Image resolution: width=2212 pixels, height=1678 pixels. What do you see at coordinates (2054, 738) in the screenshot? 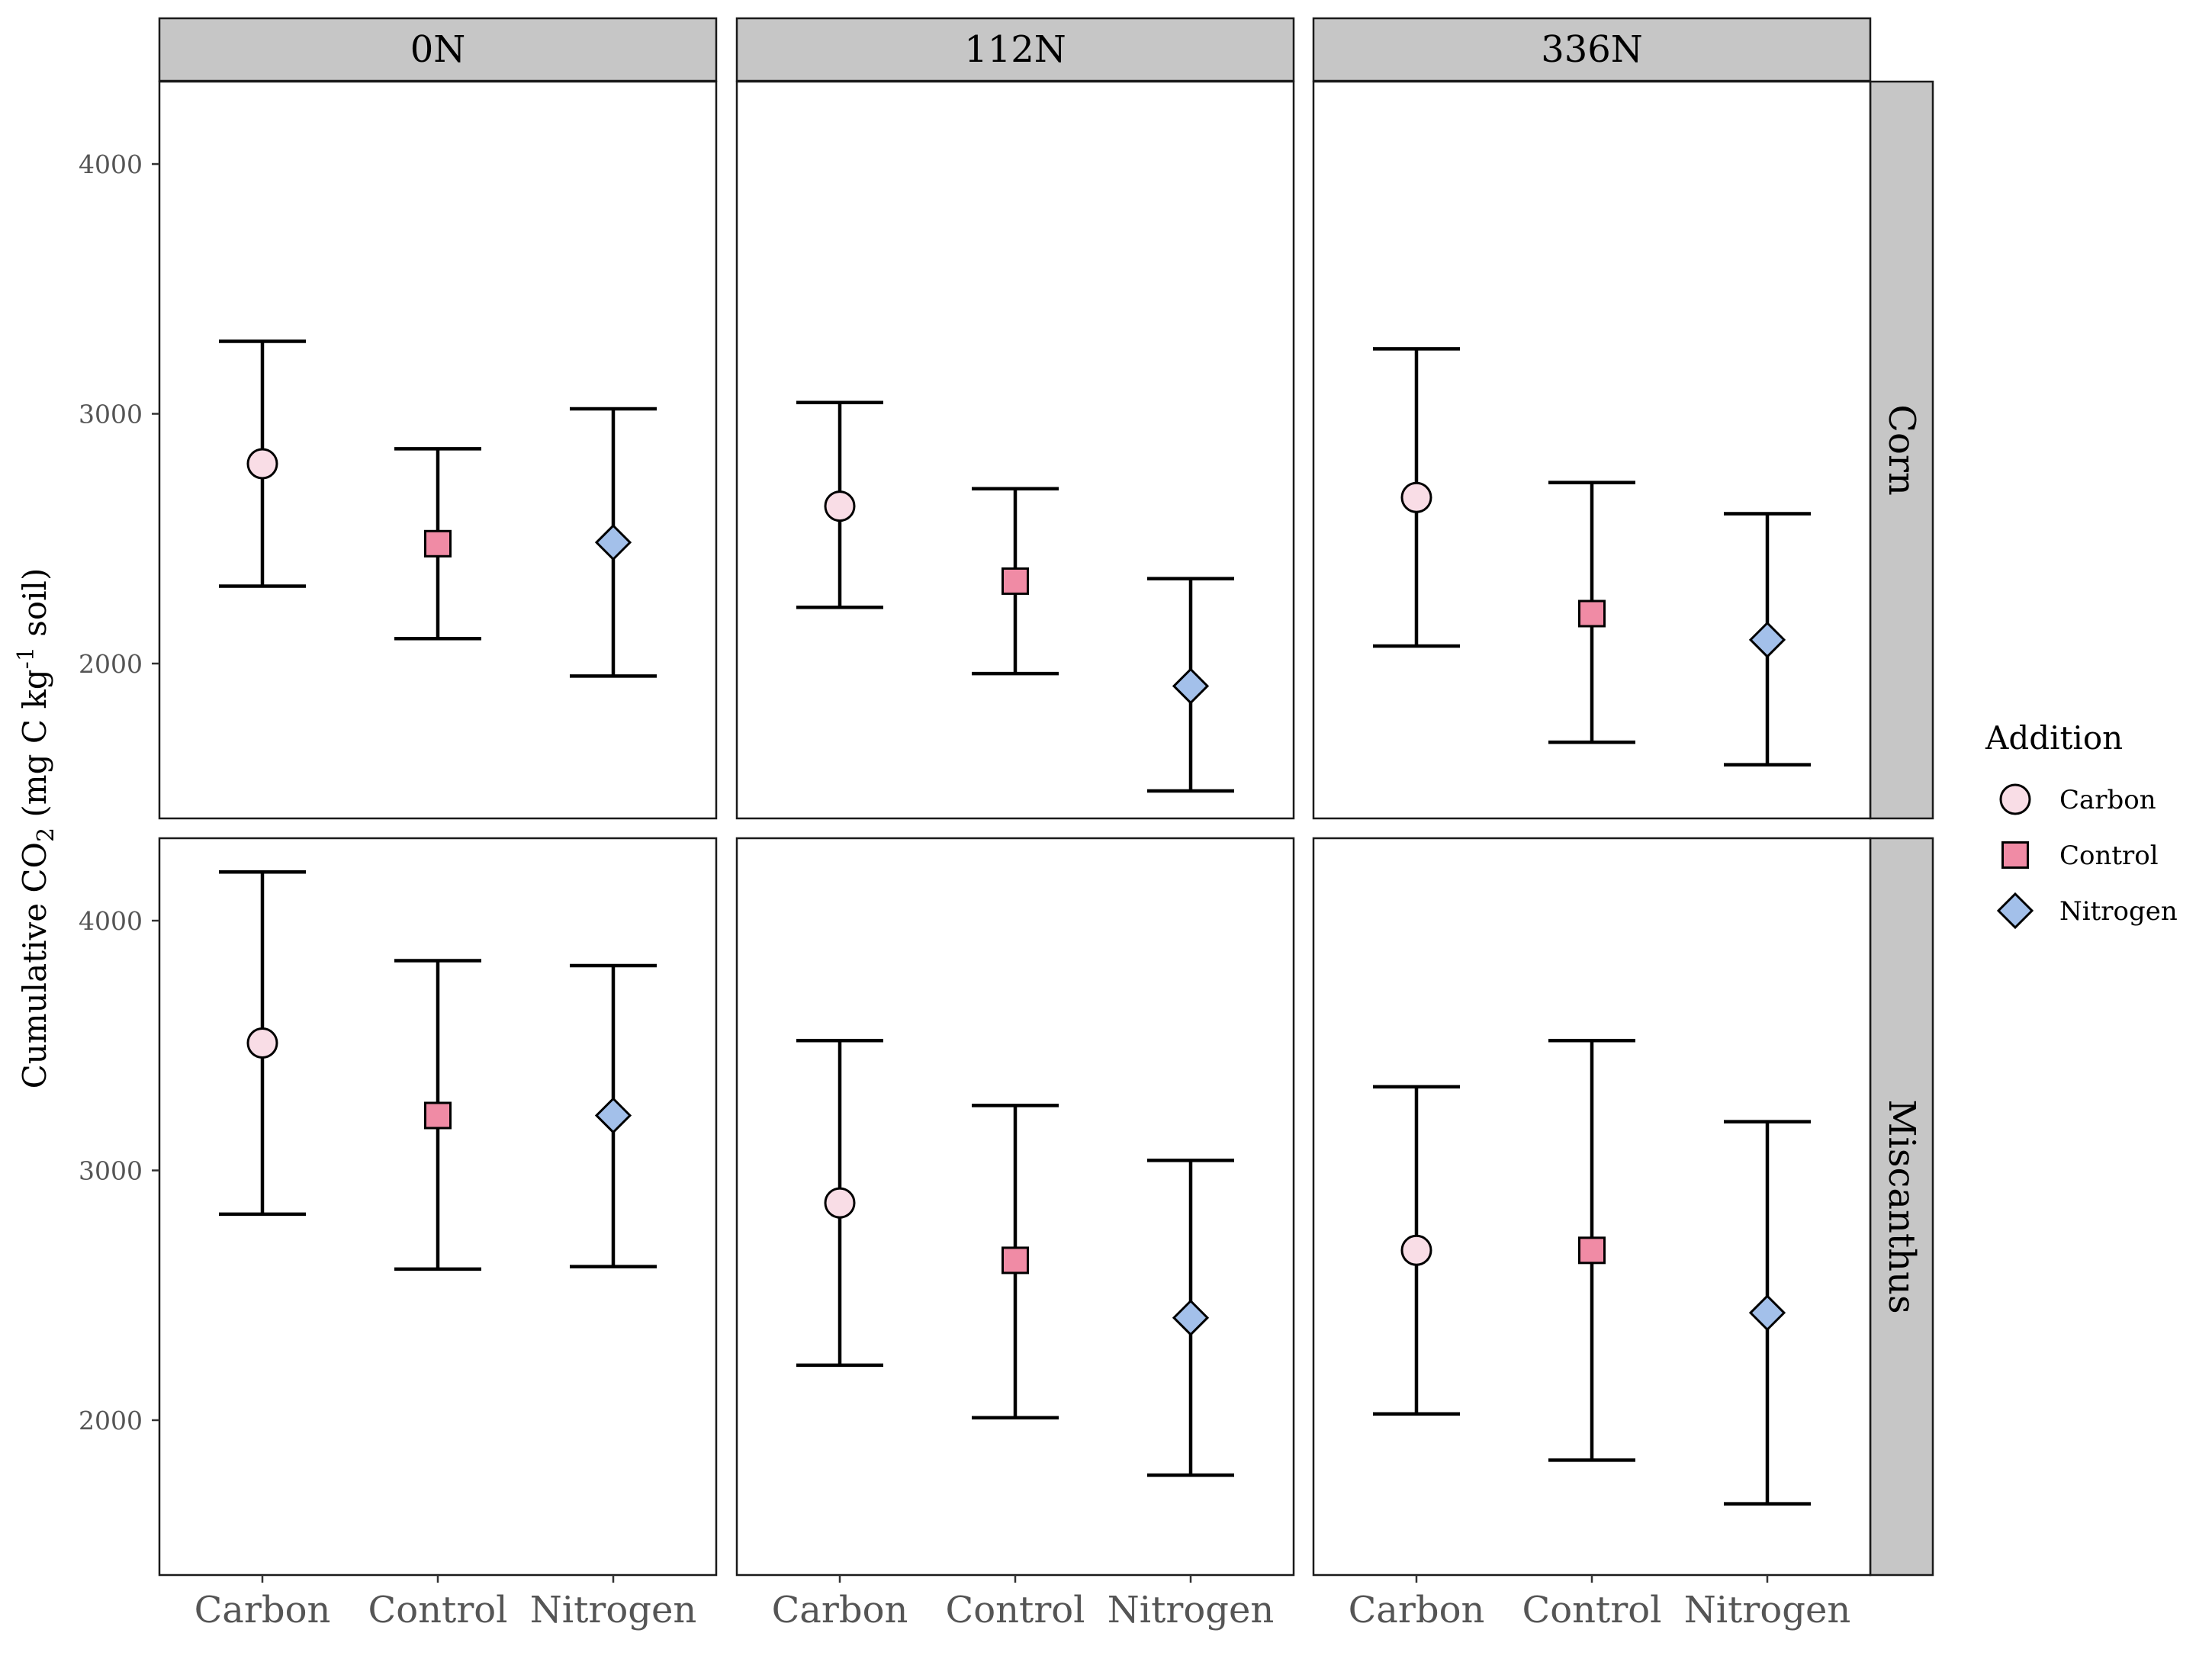
I see `legend-title: Addition` at bounding box center [2054, 738].